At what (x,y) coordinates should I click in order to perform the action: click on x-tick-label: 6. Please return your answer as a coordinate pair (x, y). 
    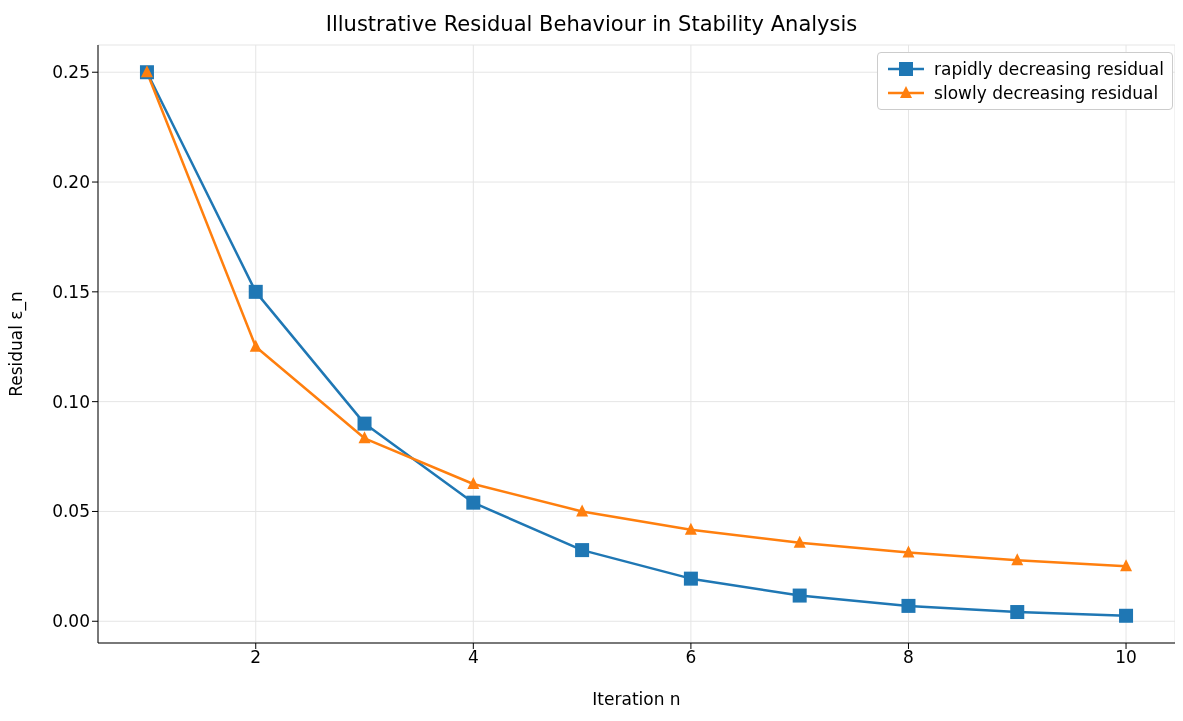
    Looking at the image, I should click on (691, 657).